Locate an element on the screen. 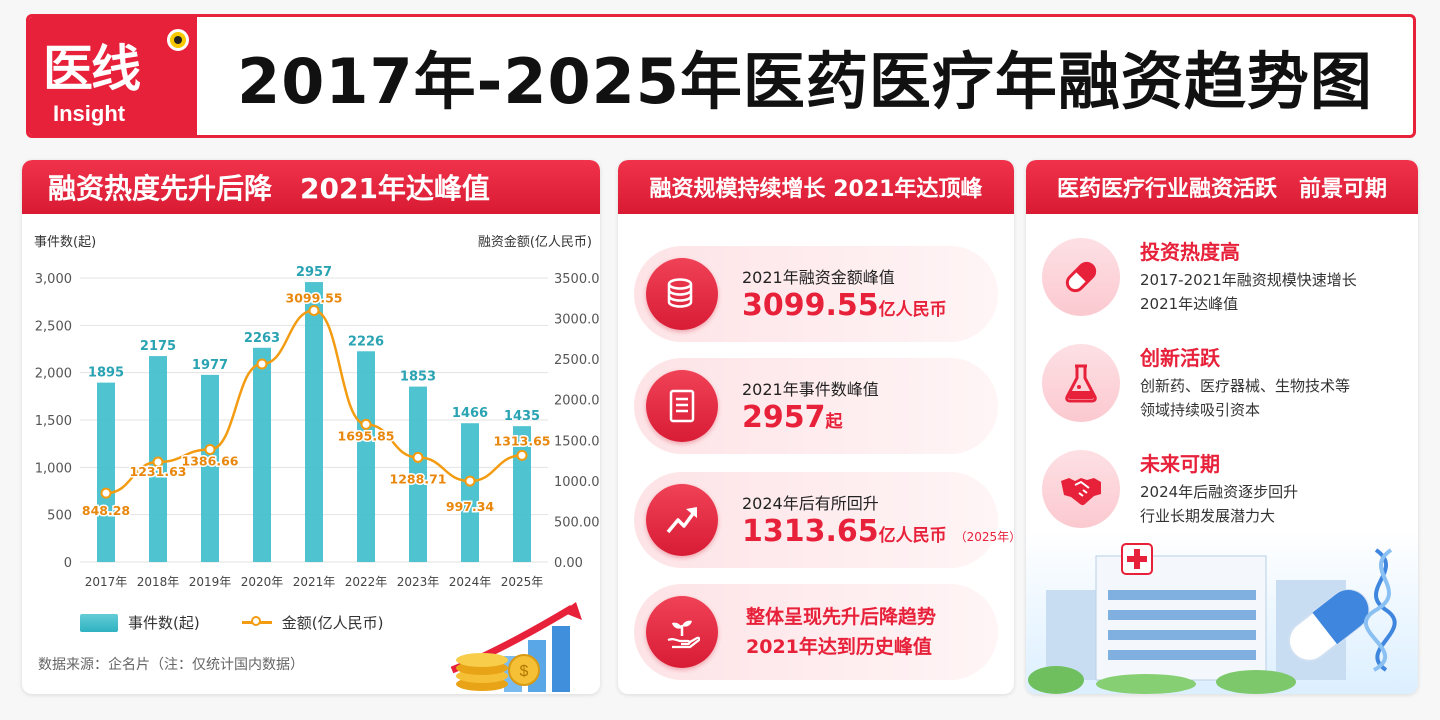 The height and width of the screenshot is (720, 1440). handshake-icon is located at coordinates (1081, 489).